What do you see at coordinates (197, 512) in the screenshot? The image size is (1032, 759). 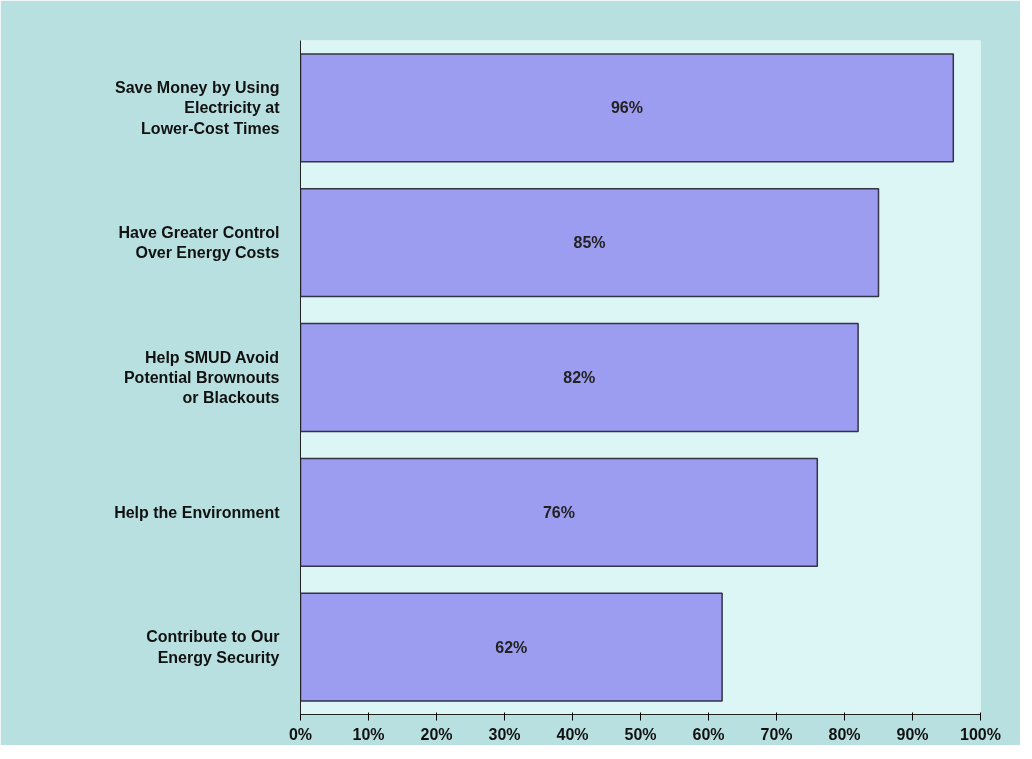 I see `y-tick-label: Help the Environment` at bounding box center [197, 512].